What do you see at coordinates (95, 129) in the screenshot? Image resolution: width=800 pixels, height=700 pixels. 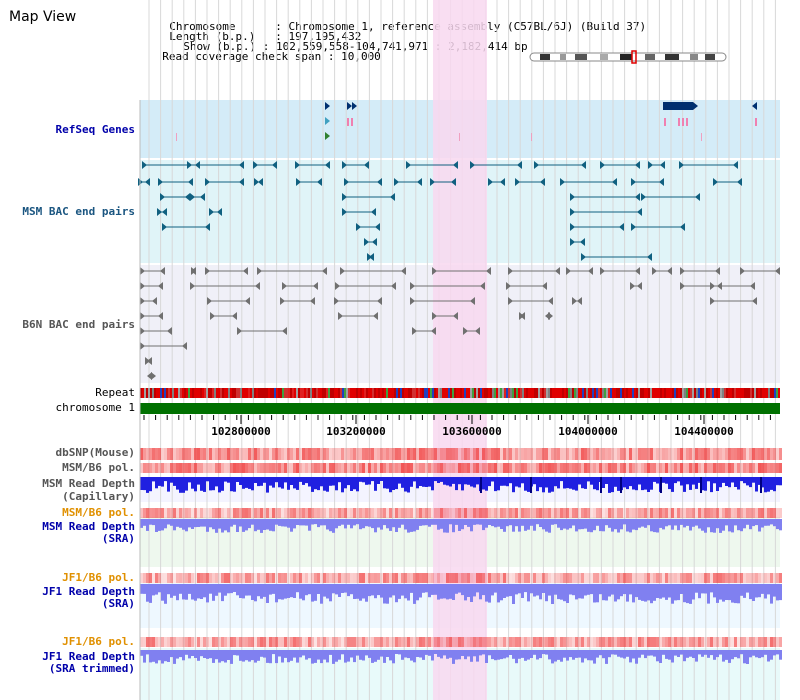 I see `track-label-refseq: RefSeq Genes` at bounding box center [95, 129].